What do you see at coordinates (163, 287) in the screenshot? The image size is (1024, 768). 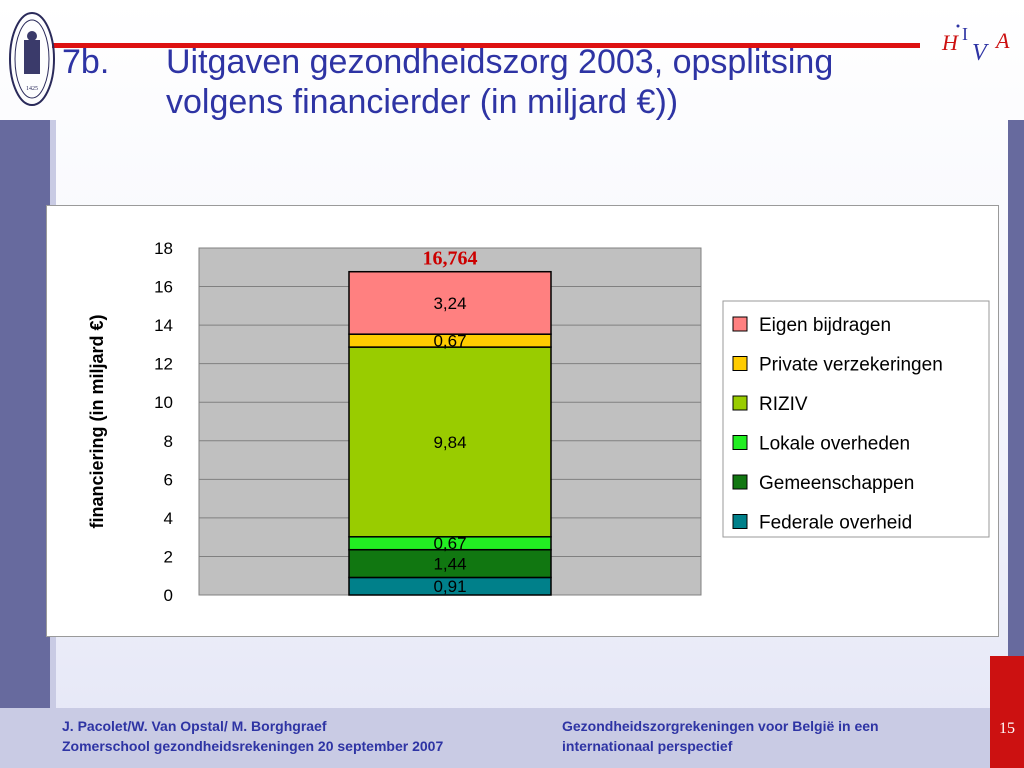 I see `y-tick-label: 16` at bounding box center [163, 287].